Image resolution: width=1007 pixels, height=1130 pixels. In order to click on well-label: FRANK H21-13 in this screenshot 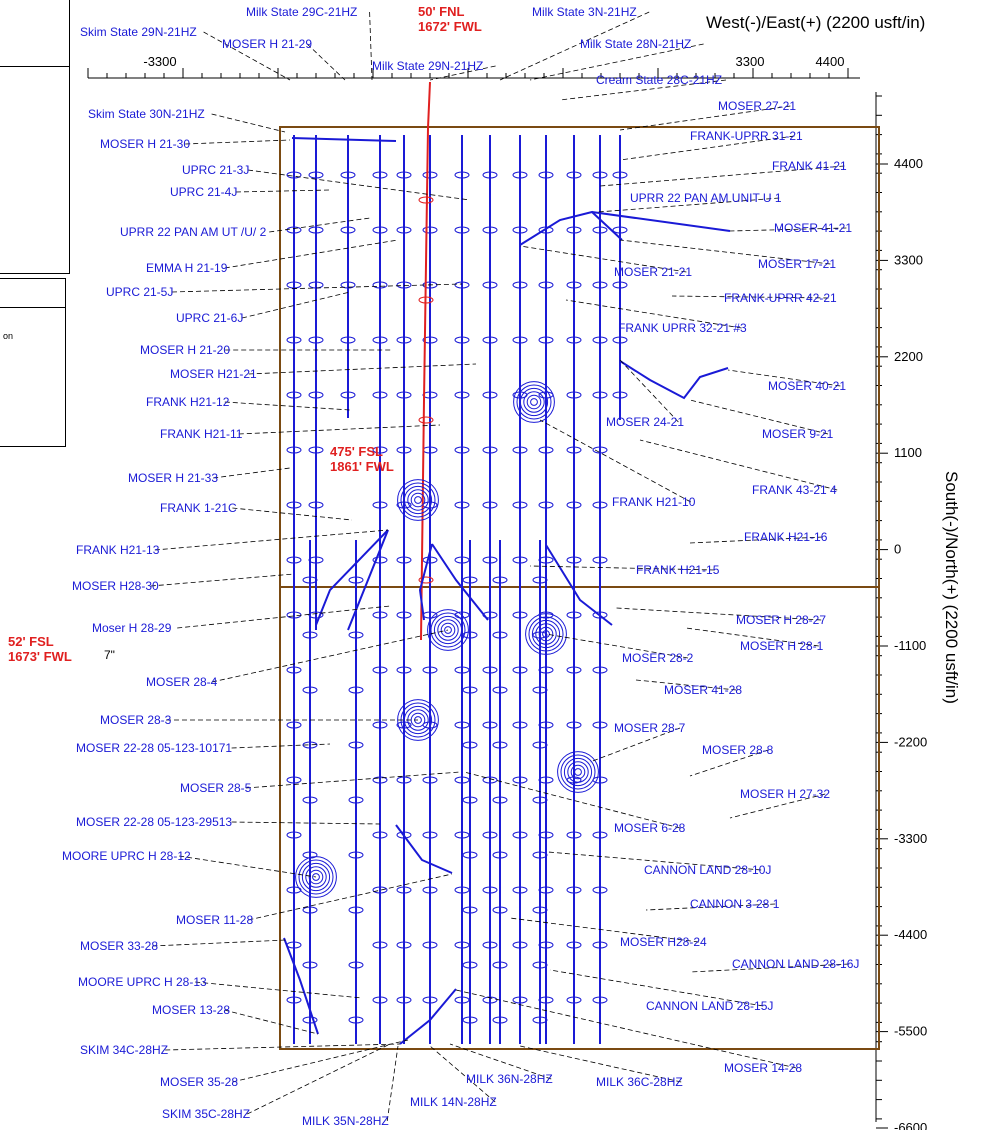, I will do `click(118, 550)`.